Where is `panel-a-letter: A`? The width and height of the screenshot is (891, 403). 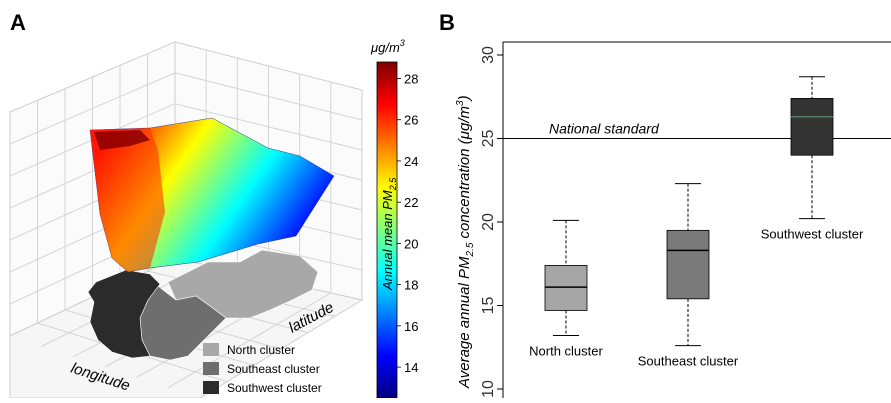
panel-a-letter: A is located at coordinates (18, 22).